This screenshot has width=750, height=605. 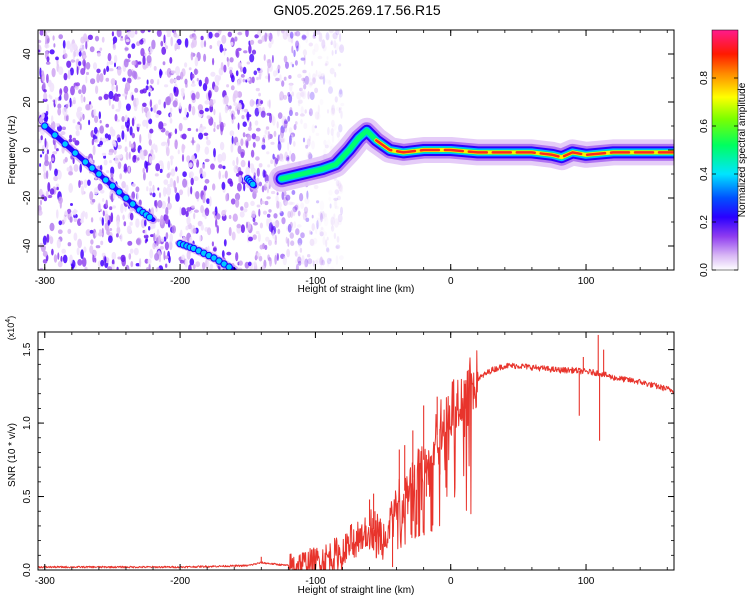 What do you see at coordinates (27, 423) in the screenshot?
I see `y-tick-label: 1.0` at bounding box center [27, 423].